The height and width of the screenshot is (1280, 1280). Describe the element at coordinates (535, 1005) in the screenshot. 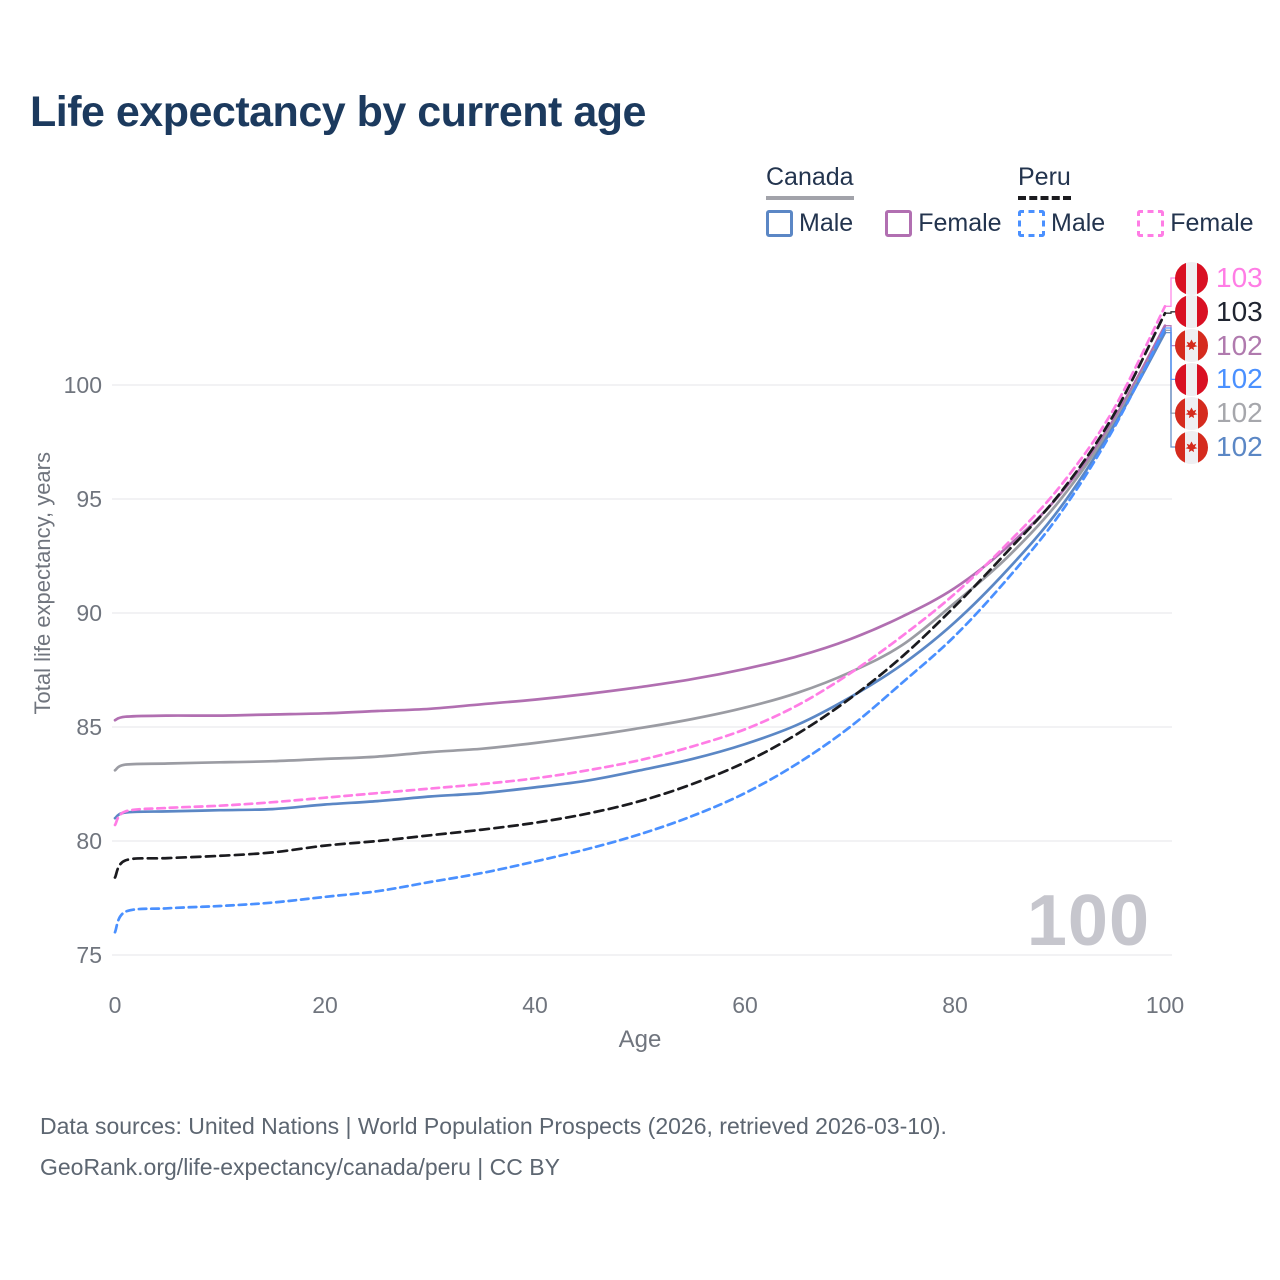

I see `x-tick-40: 40` at that location.